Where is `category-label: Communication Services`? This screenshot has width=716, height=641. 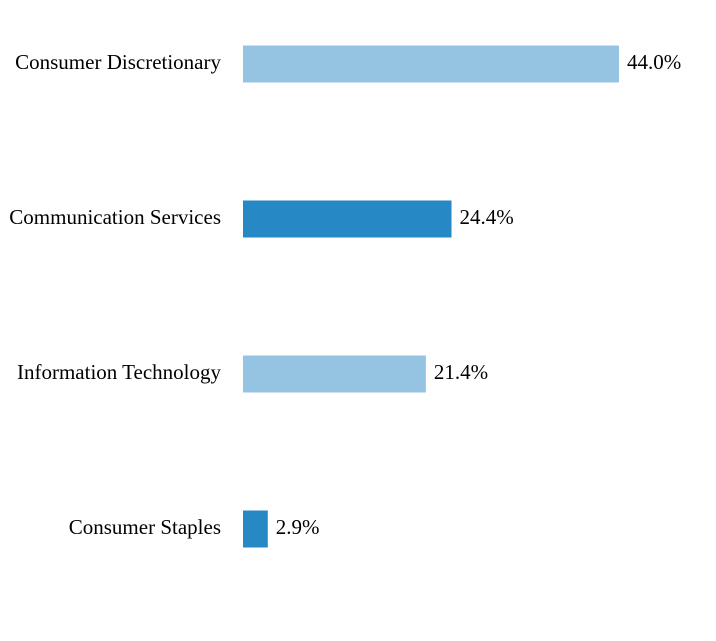
category-label: Communication Services is located at coordinates (115, 217).